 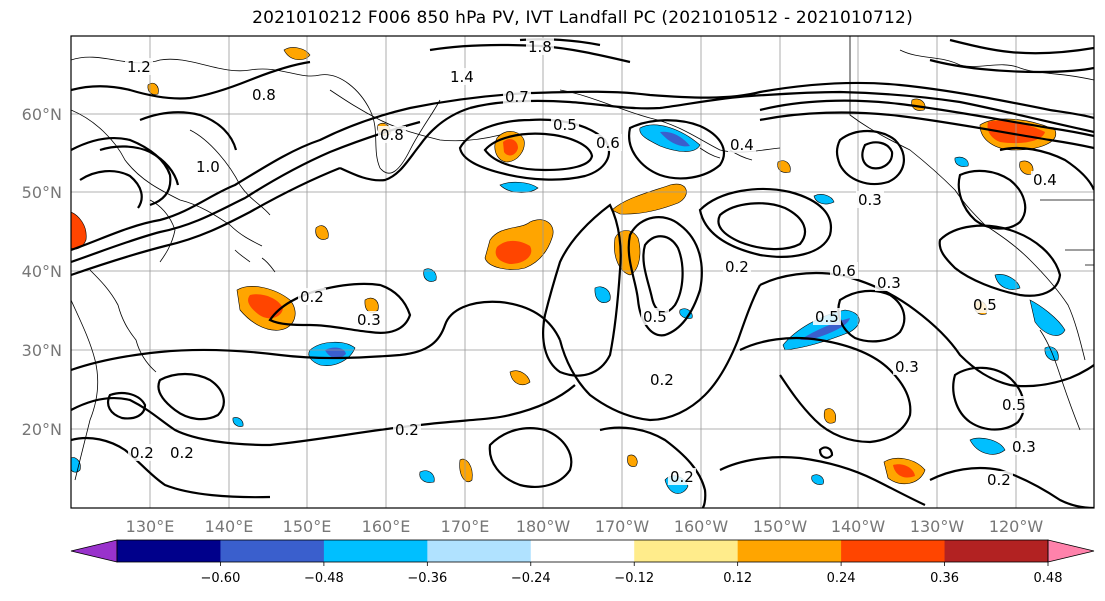 I want to click on colorbar-outline, so click(x=582, y=551).